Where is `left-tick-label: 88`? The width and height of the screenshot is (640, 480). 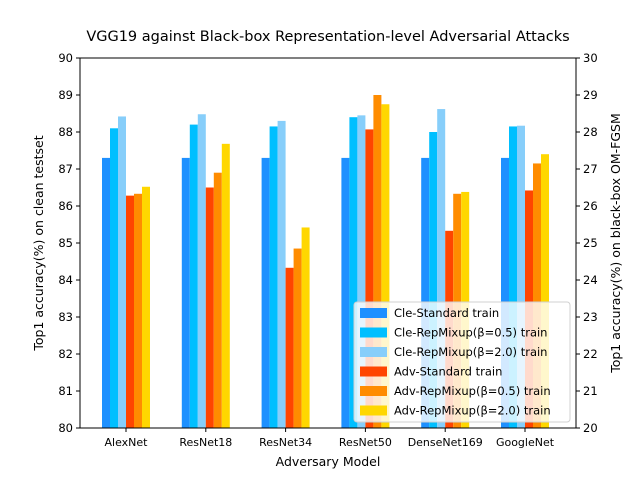 left-tick-label: 88 is located at coordinates (65, 132).